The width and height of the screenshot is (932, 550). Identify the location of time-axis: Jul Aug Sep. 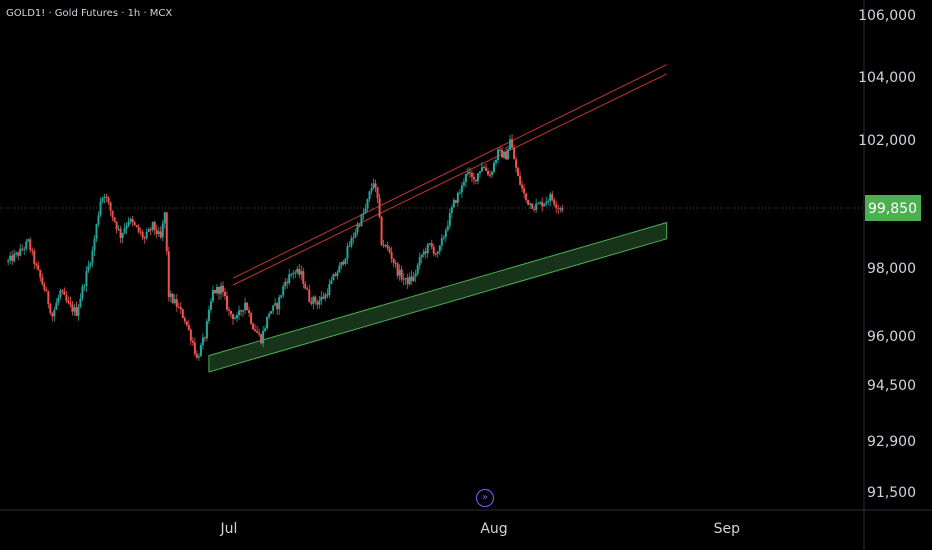
(480, 529).